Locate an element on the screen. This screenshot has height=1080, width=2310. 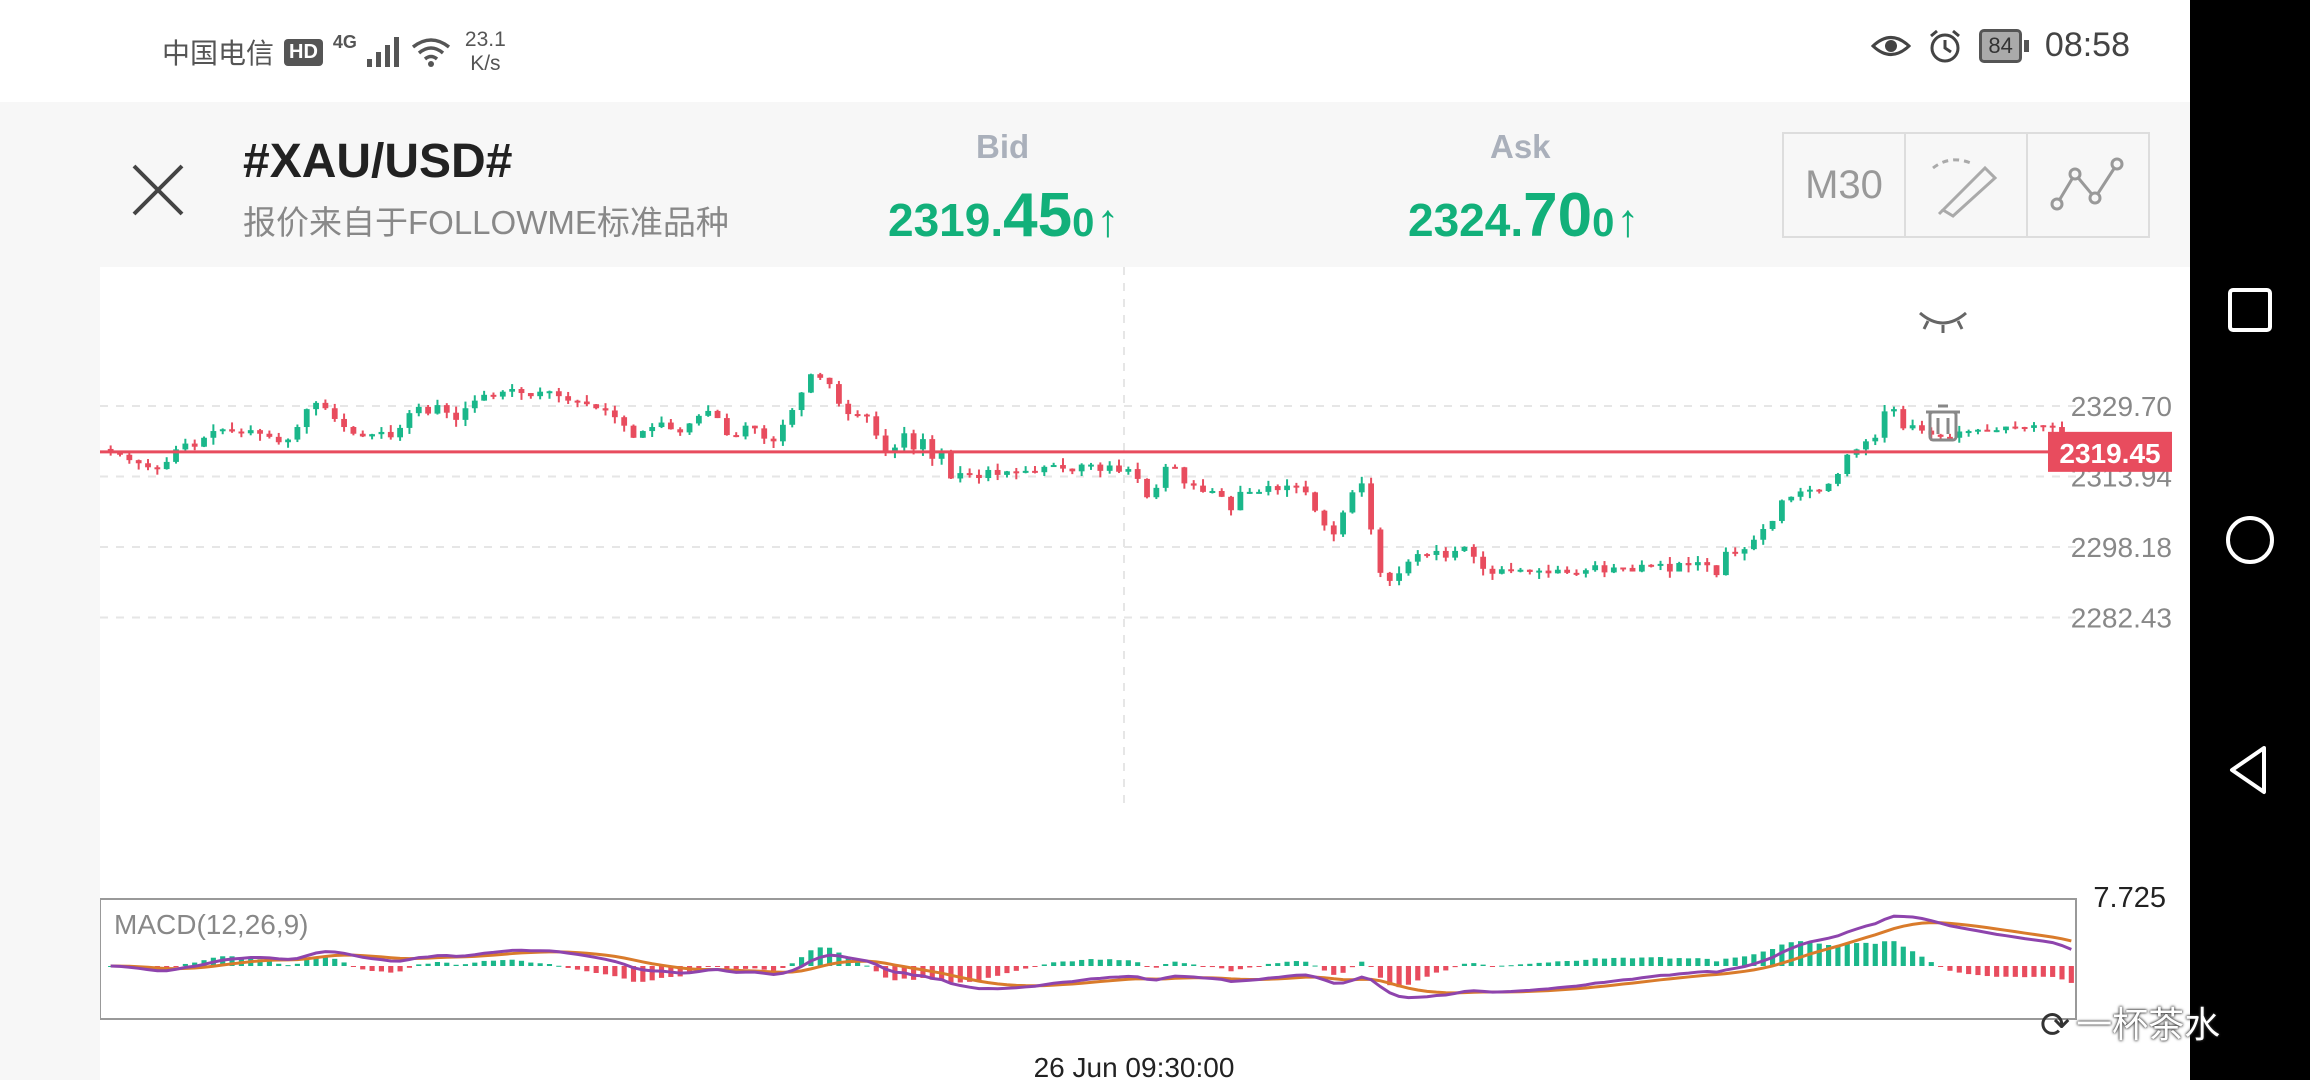
back-icon is located at coordinates (2250, 770).